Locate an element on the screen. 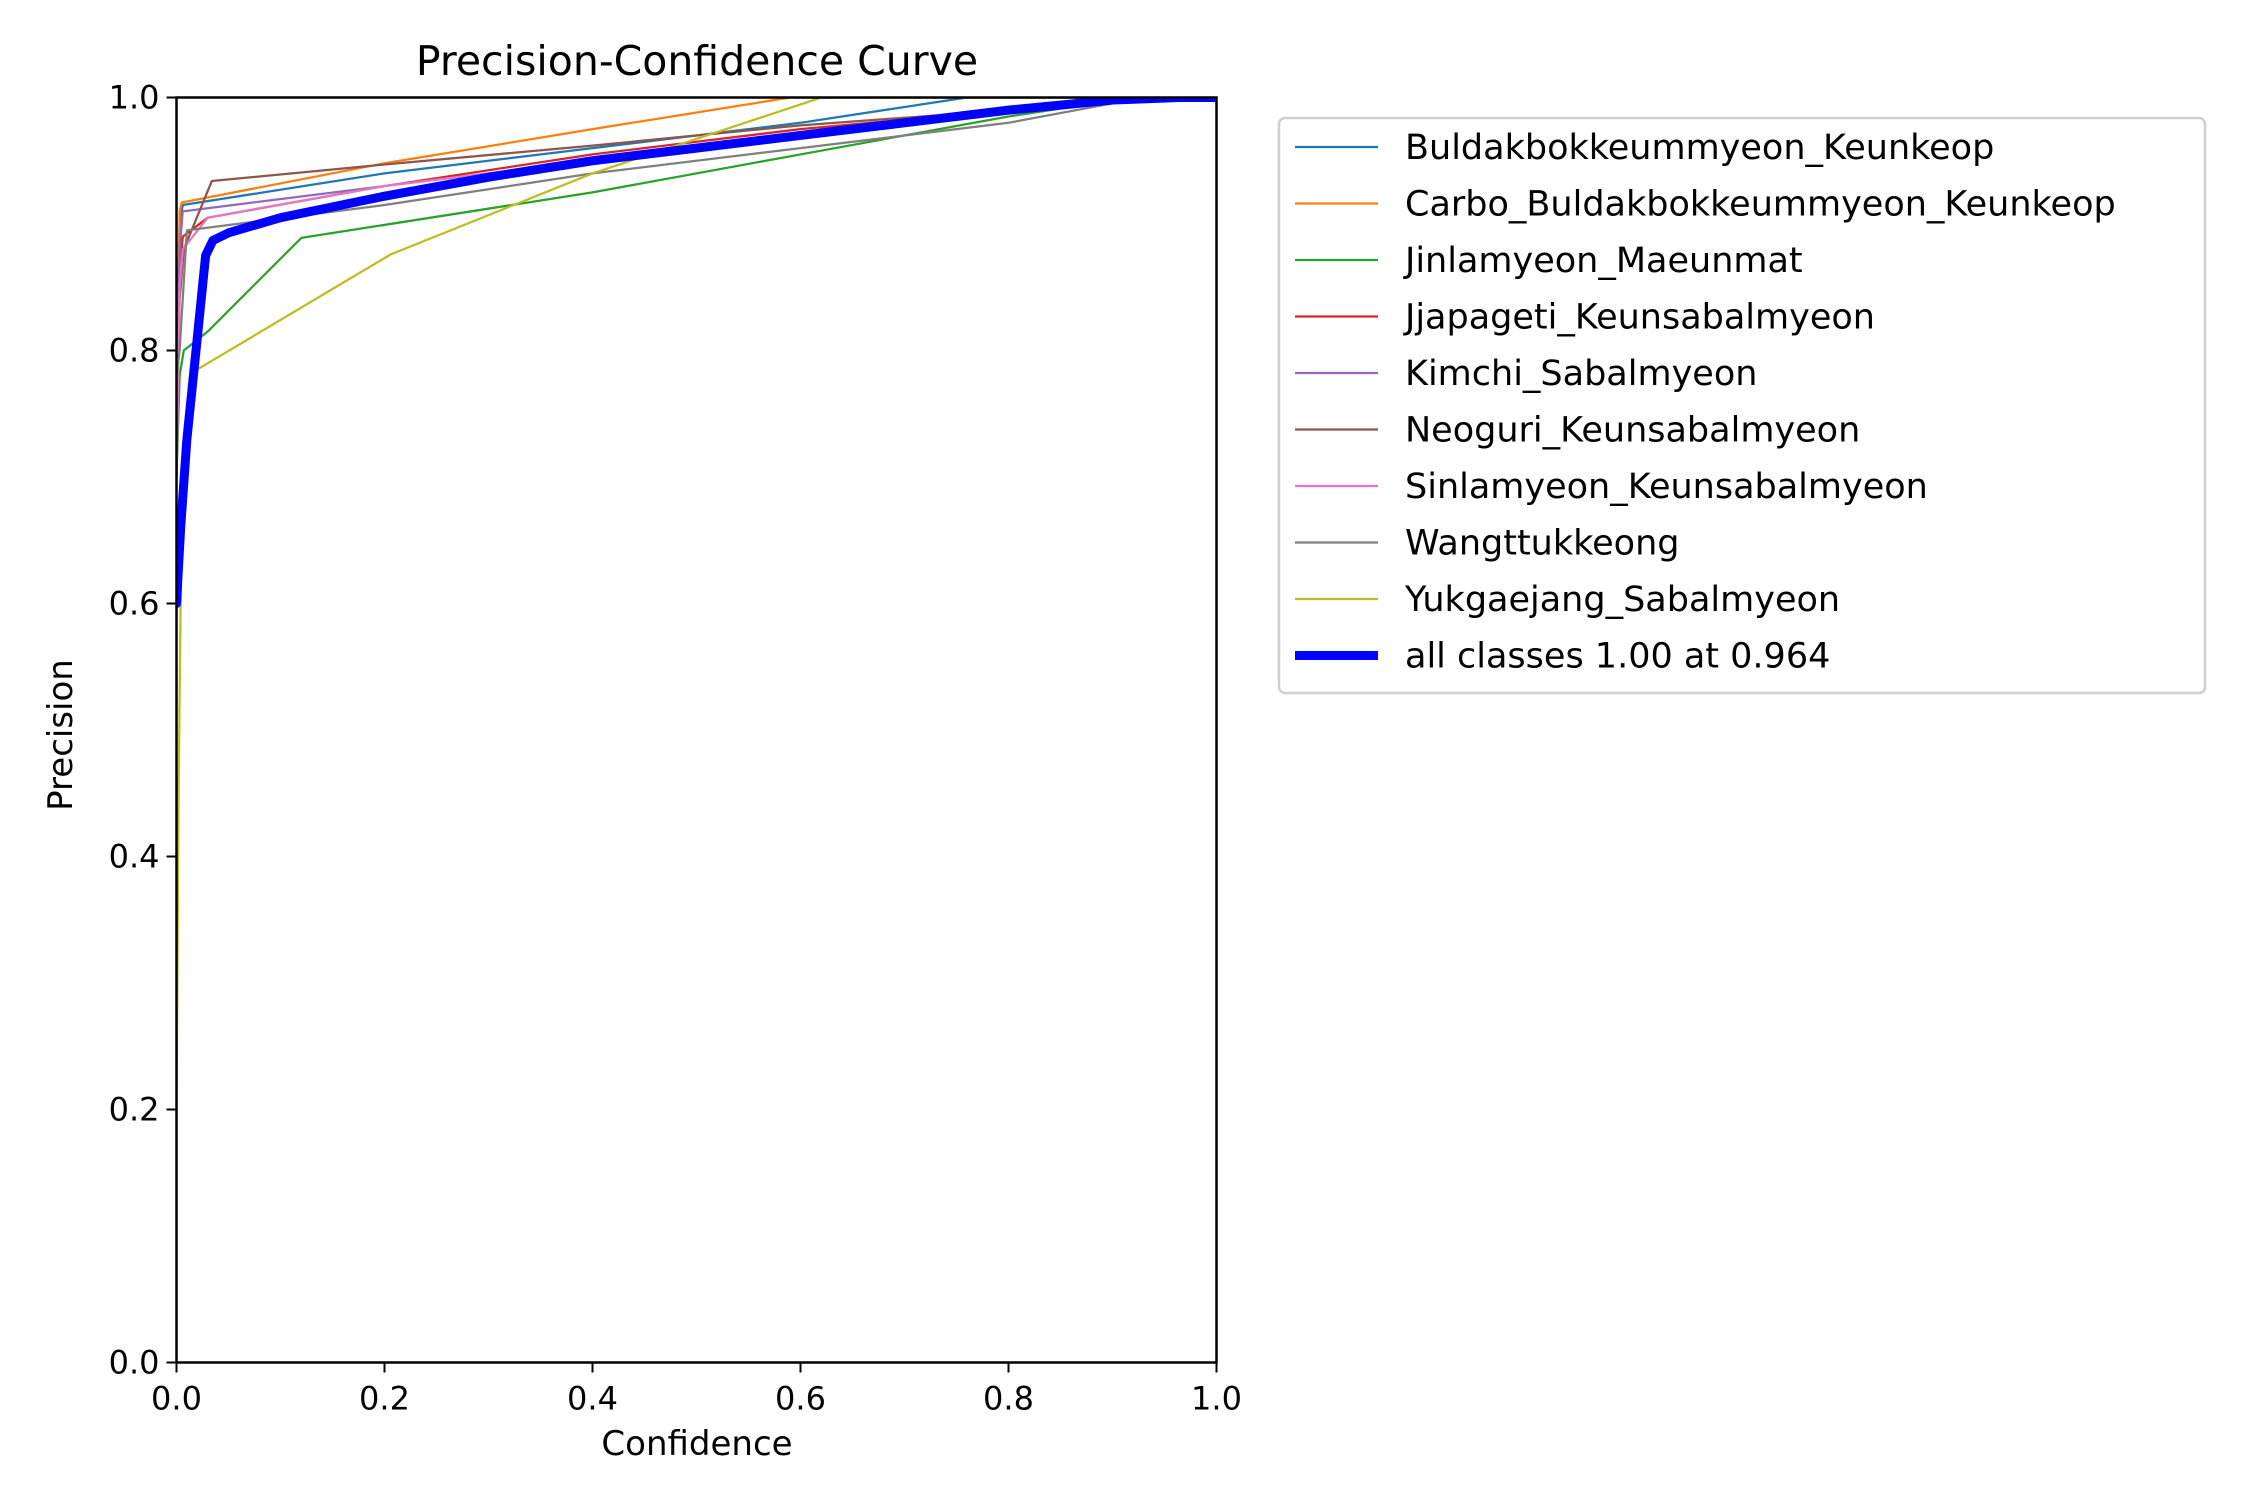 The image size is (2250, 1505). y-tick-label: 0.8 is located at coordinates (134, 351).